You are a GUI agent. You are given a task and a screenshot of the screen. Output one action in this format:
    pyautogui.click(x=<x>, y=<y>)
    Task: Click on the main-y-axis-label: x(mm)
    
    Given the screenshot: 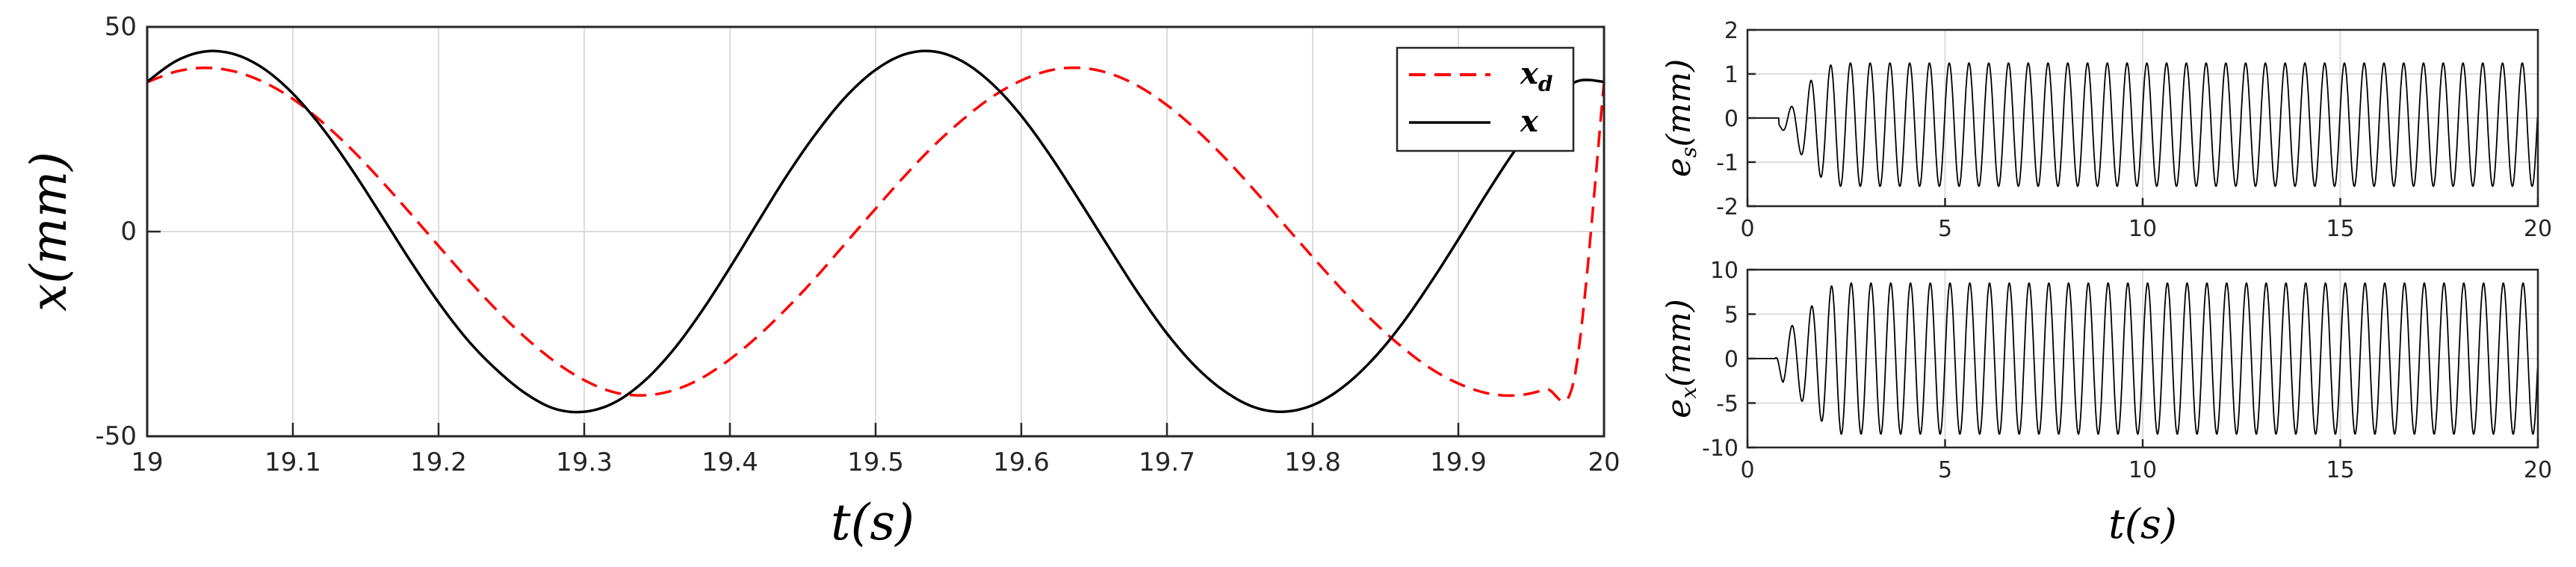 What is the action you would take?
    pyautogui.click(x=49, y=232)
    